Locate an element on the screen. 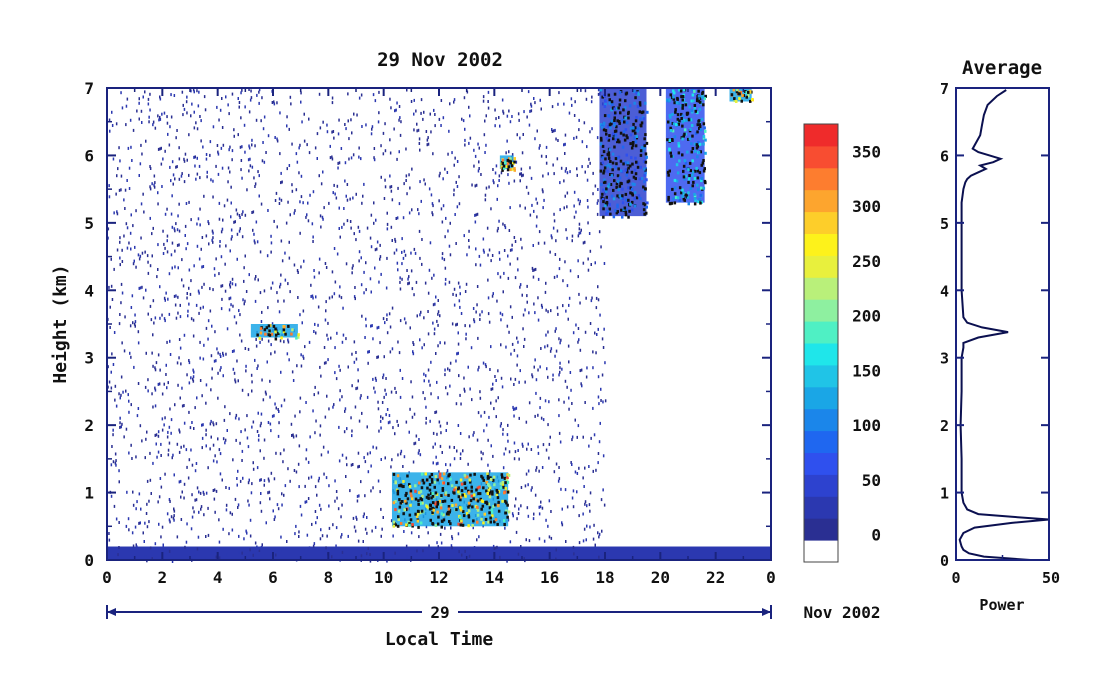  x-tick-label: 20 is located at coordinates (660, 577).